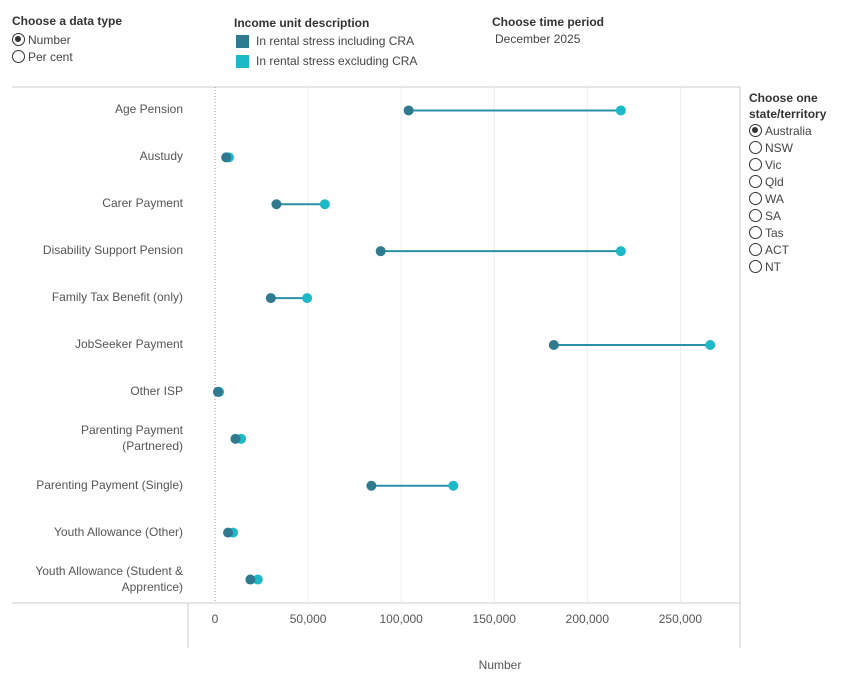 The image size is (850, 700). I want to click on legend-entry: In rental stress including CRA, so click(326, 41).